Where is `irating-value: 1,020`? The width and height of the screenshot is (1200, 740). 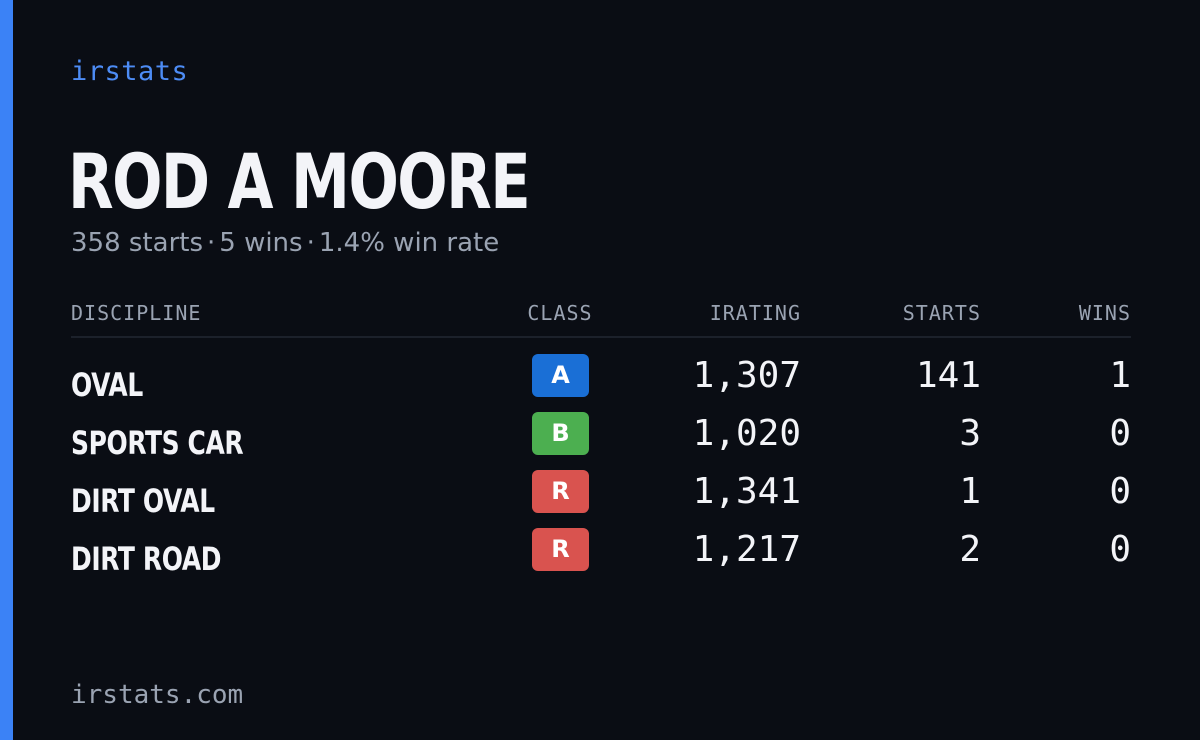 irating-value: 1,020 is located at coordinates (746, 433).